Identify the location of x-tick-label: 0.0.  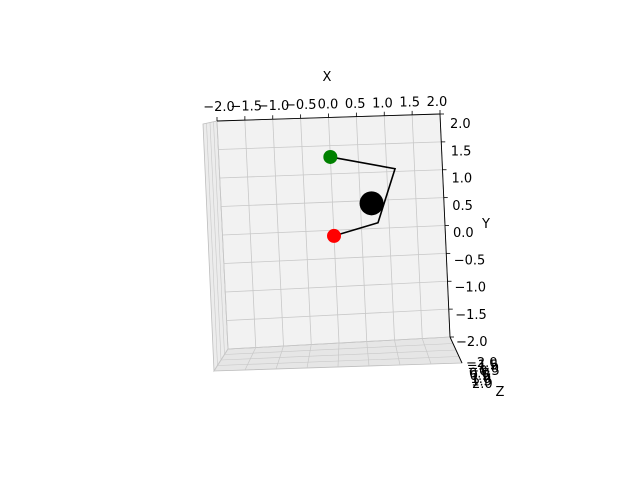
(328, 105).